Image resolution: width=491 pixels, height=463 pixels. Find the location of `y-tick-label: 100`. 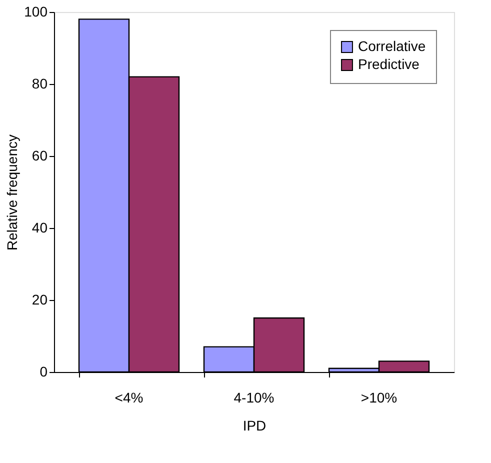

y-tick-label: 100 is located at coordinates (36, 12).